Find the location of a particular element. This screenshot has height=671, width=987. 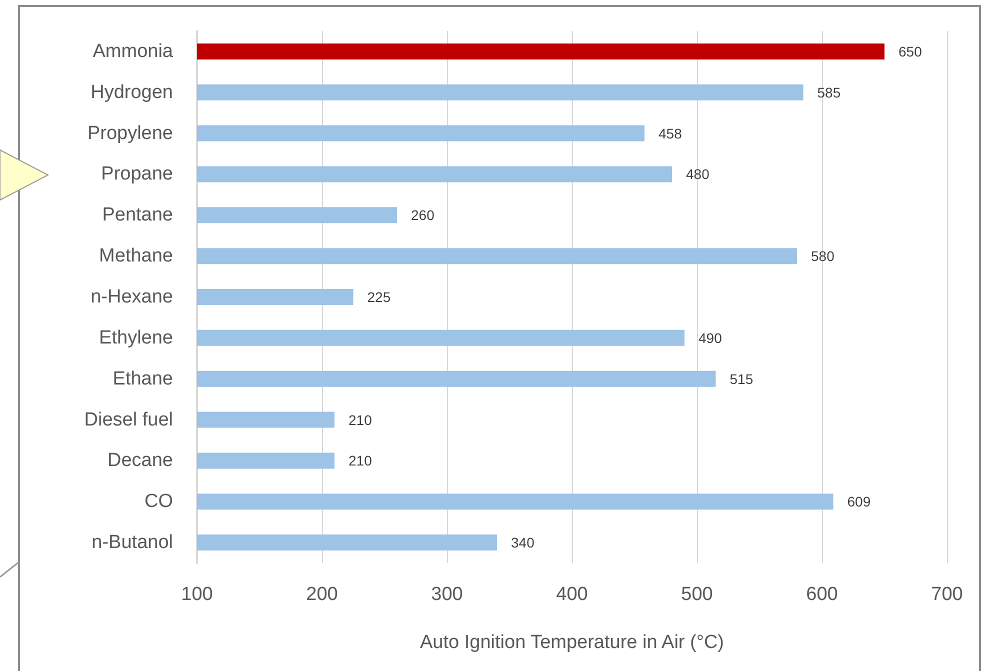

y-tick-label: n-Butanol is located at coordinates (132, 543).